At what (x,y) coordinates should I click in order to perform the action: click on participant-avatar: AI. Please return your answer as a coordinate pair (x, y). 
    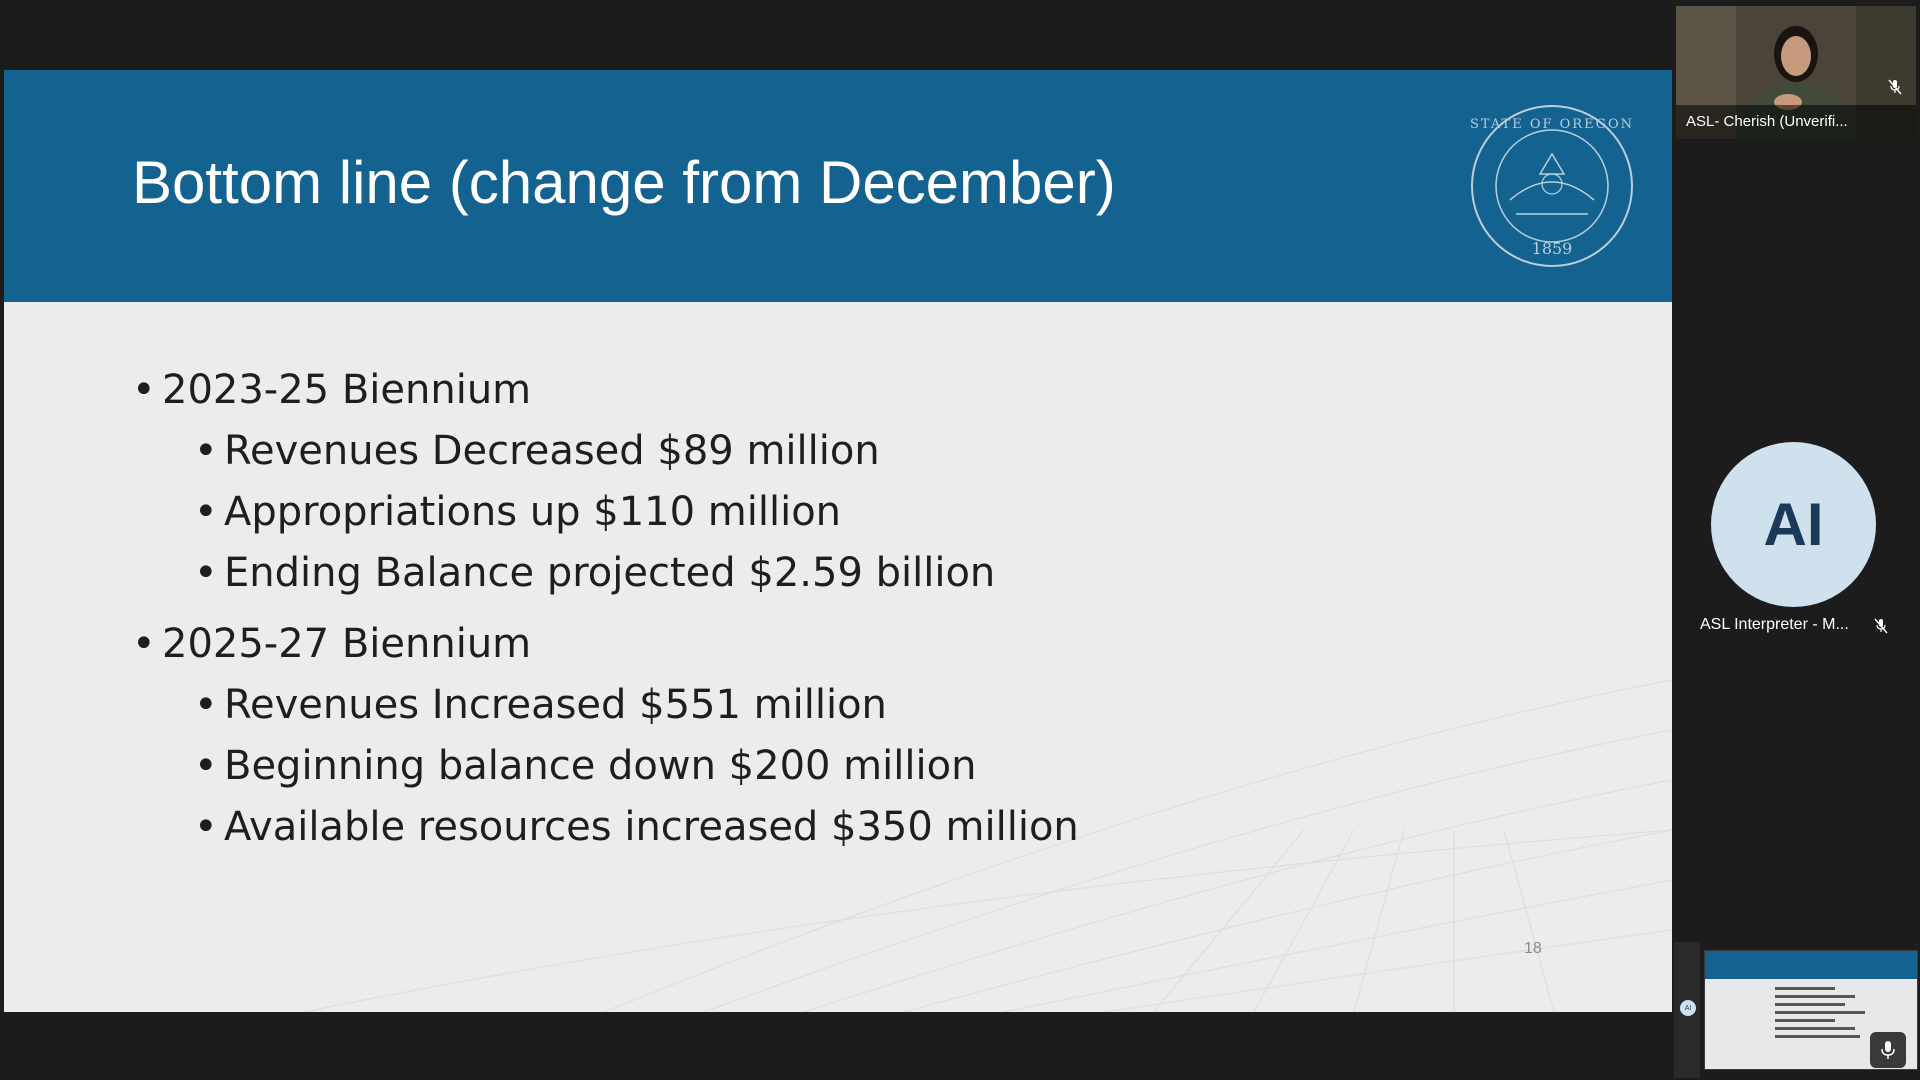
    Looking at the image, I should click on (1793, 524).